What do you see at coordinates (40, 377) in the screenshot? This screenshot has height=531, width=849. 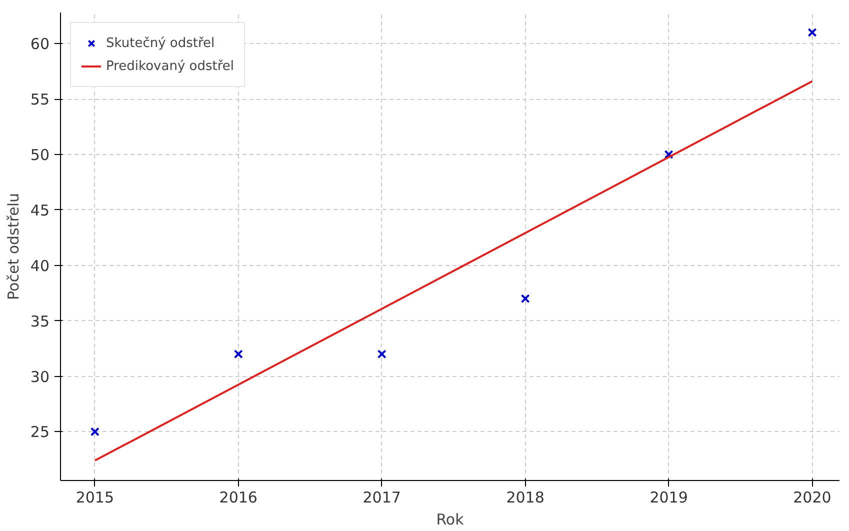 I see `y-tick-label: 30` at bounding box center [40, 377].